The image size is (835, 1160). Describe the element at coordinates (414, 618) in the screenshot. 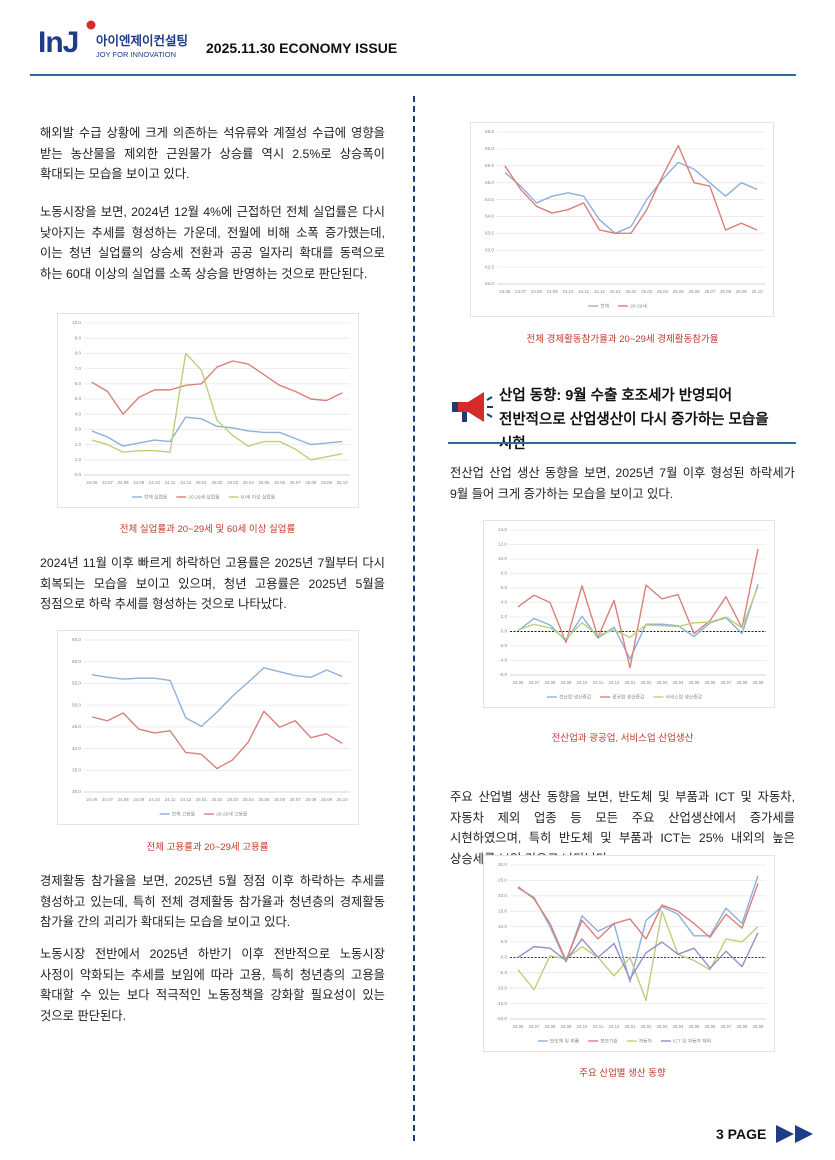

I see `column-divider` at that location.